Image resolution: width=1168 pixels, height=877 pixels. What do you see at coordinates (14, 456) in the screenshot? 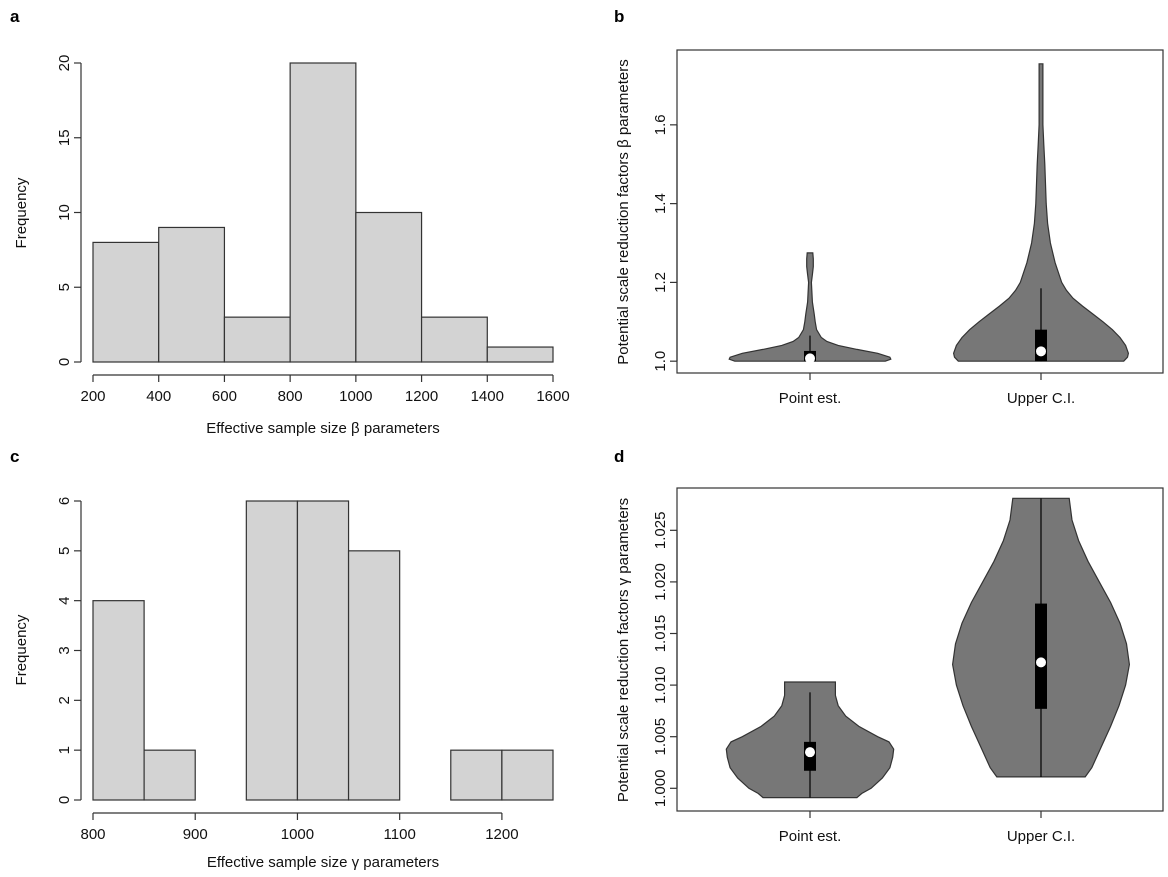
I see `panel-label-c: c` at bounding box center [14, 456].